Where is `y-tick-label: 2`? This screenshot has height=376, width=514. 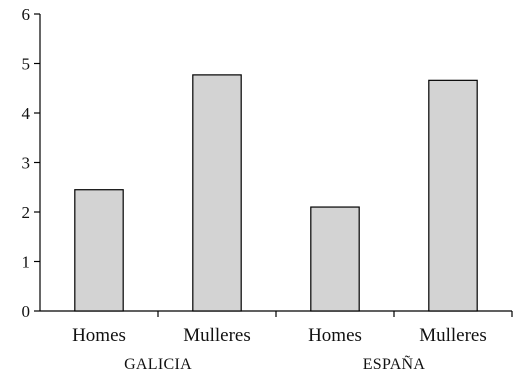 y-tick-label: 2 is located at coordinates (26, 212).